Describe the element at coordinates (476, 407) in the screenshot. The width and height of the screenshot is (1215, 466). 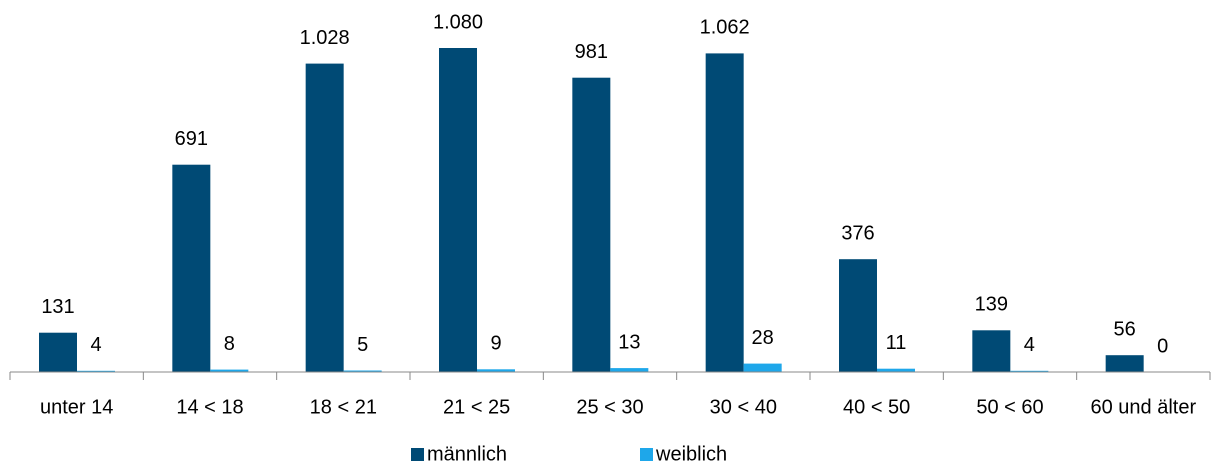
I see `x-tick-label: 21 < 25` at that location.